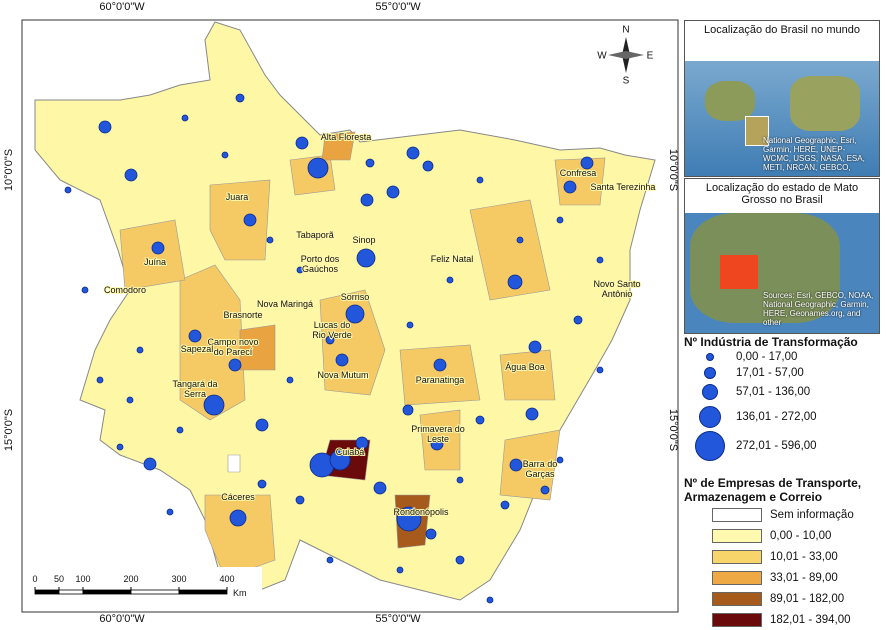 The image size is (886, 630). Describe the element at coordinates (440, 380) in the screenshot. I see `place-label: Paranatinga` at that location.